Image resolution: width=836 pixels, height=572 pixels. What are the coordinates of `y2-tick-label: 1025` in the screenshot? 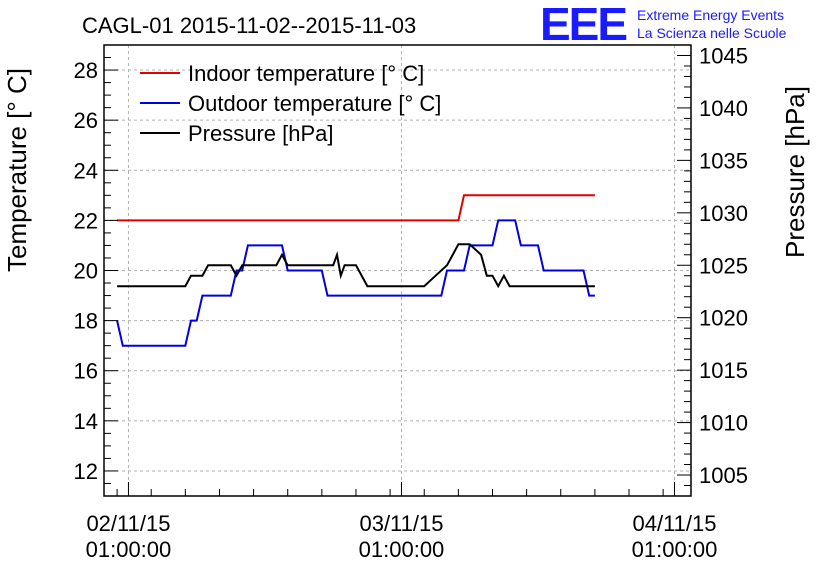 It's located at (723, 265).